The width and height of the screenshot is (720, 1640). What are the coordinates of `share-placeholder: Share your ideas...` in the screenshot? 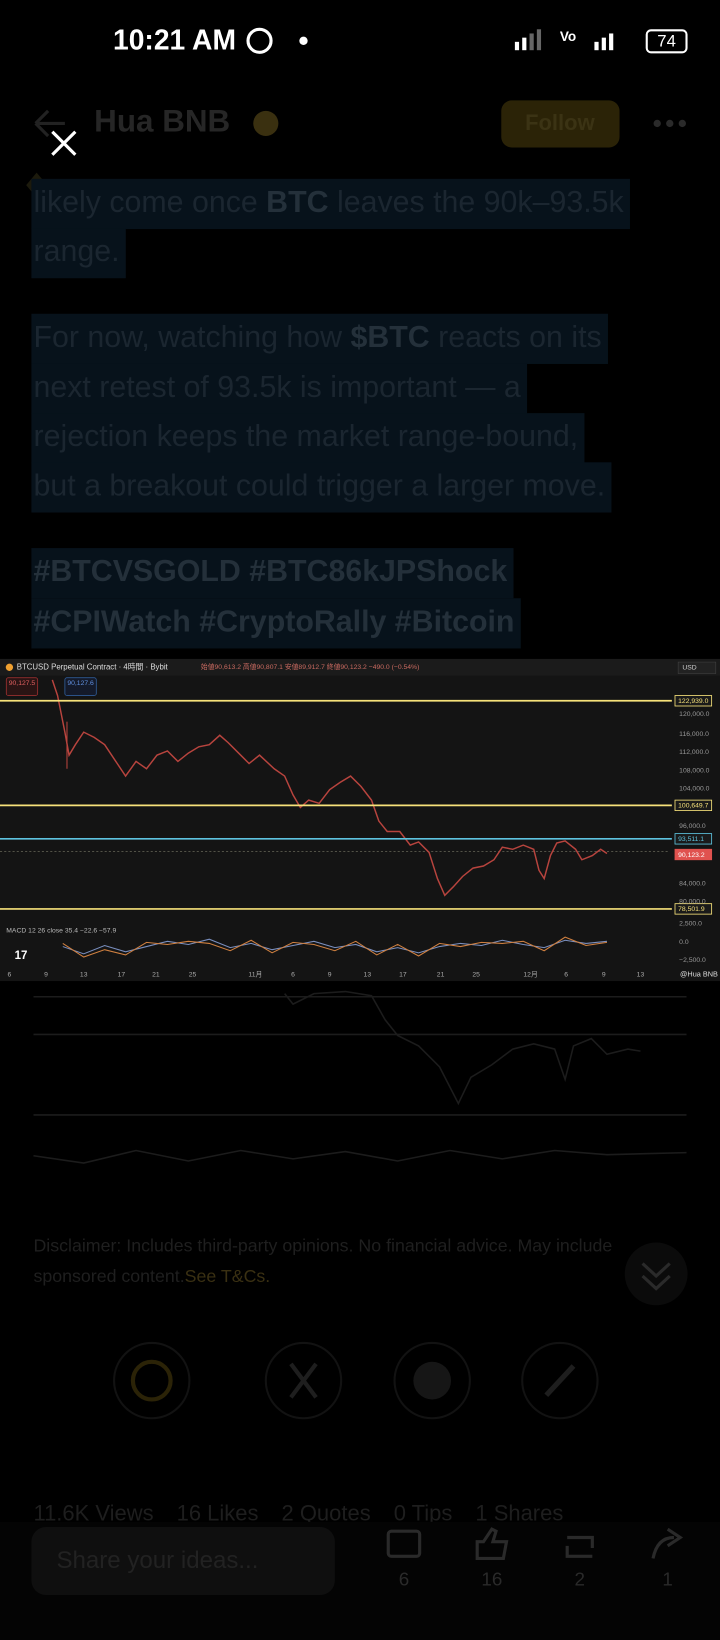 It's located at (158, 1560).